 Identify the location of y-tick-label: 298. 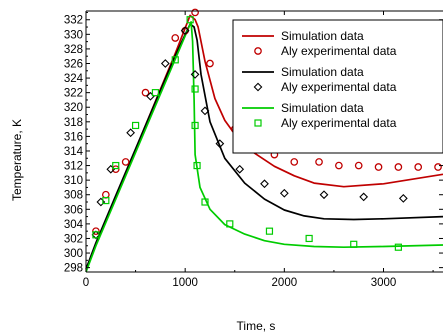
(73, 269).